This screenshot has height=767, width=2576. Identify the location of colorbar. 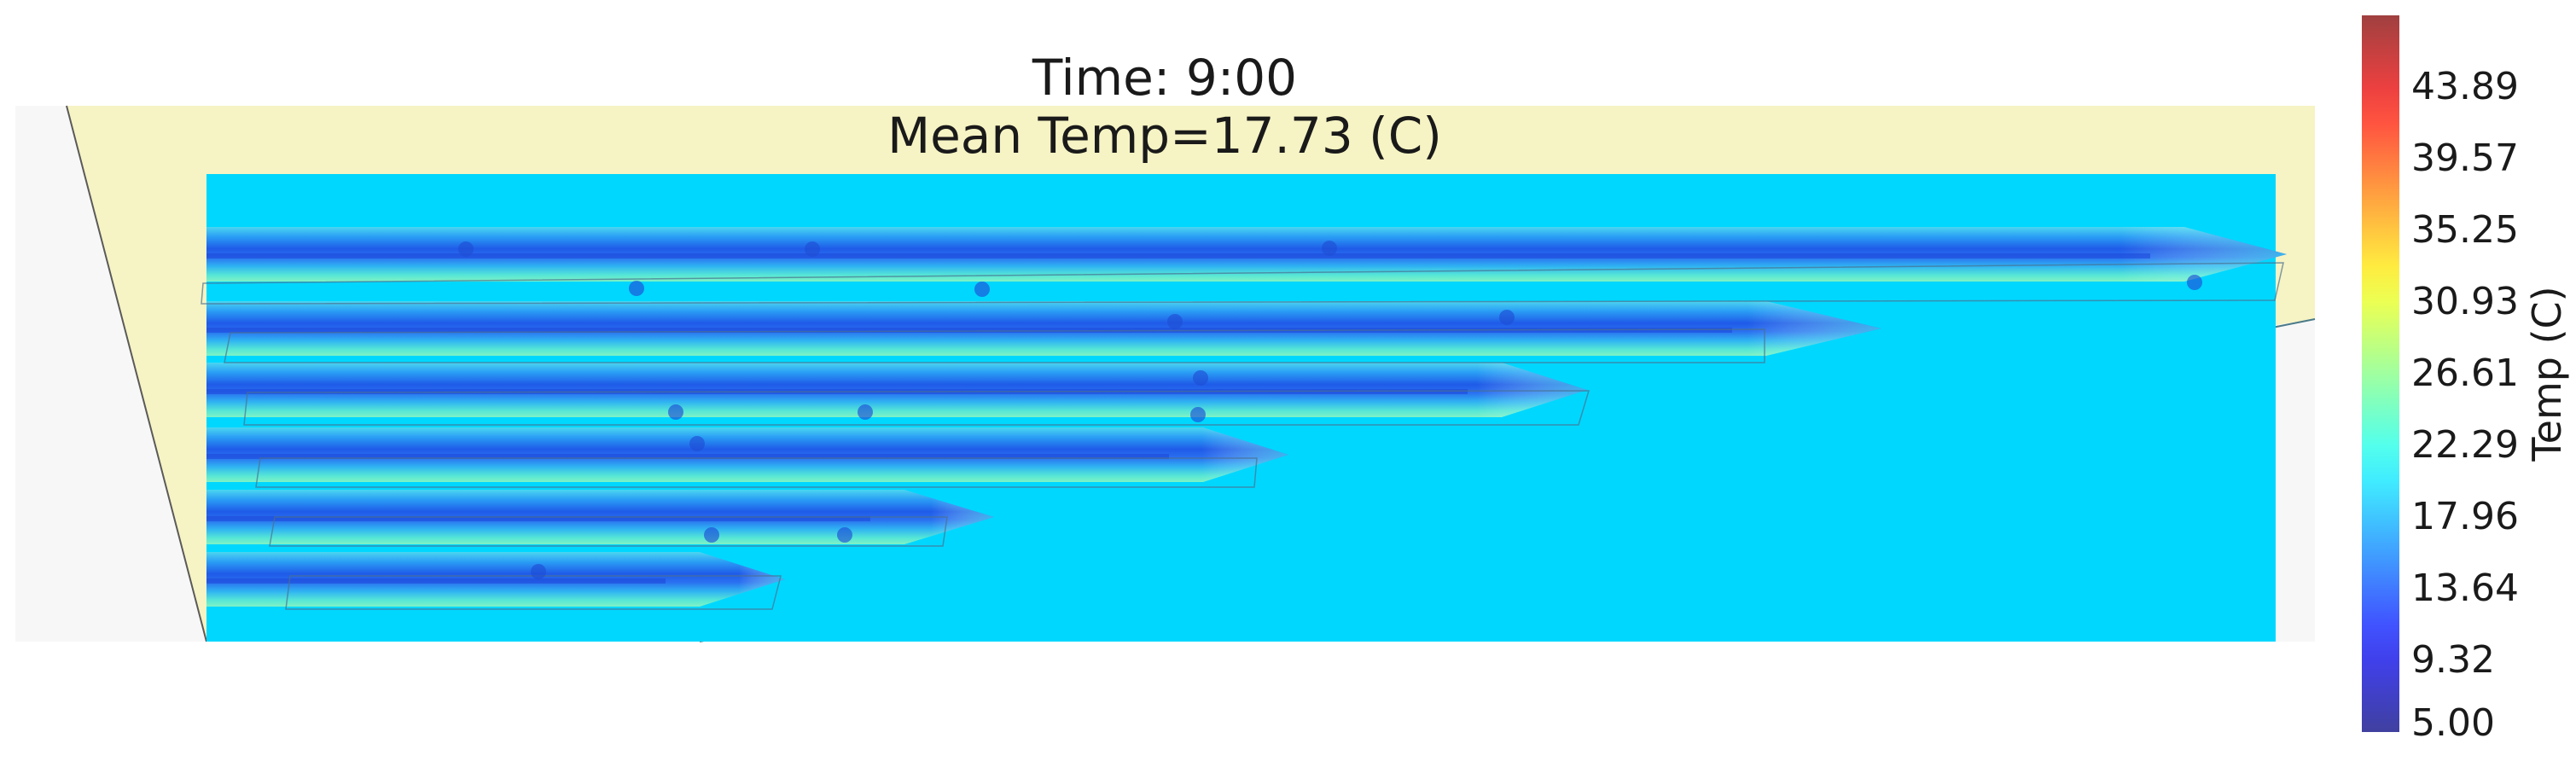
(2380, 373).